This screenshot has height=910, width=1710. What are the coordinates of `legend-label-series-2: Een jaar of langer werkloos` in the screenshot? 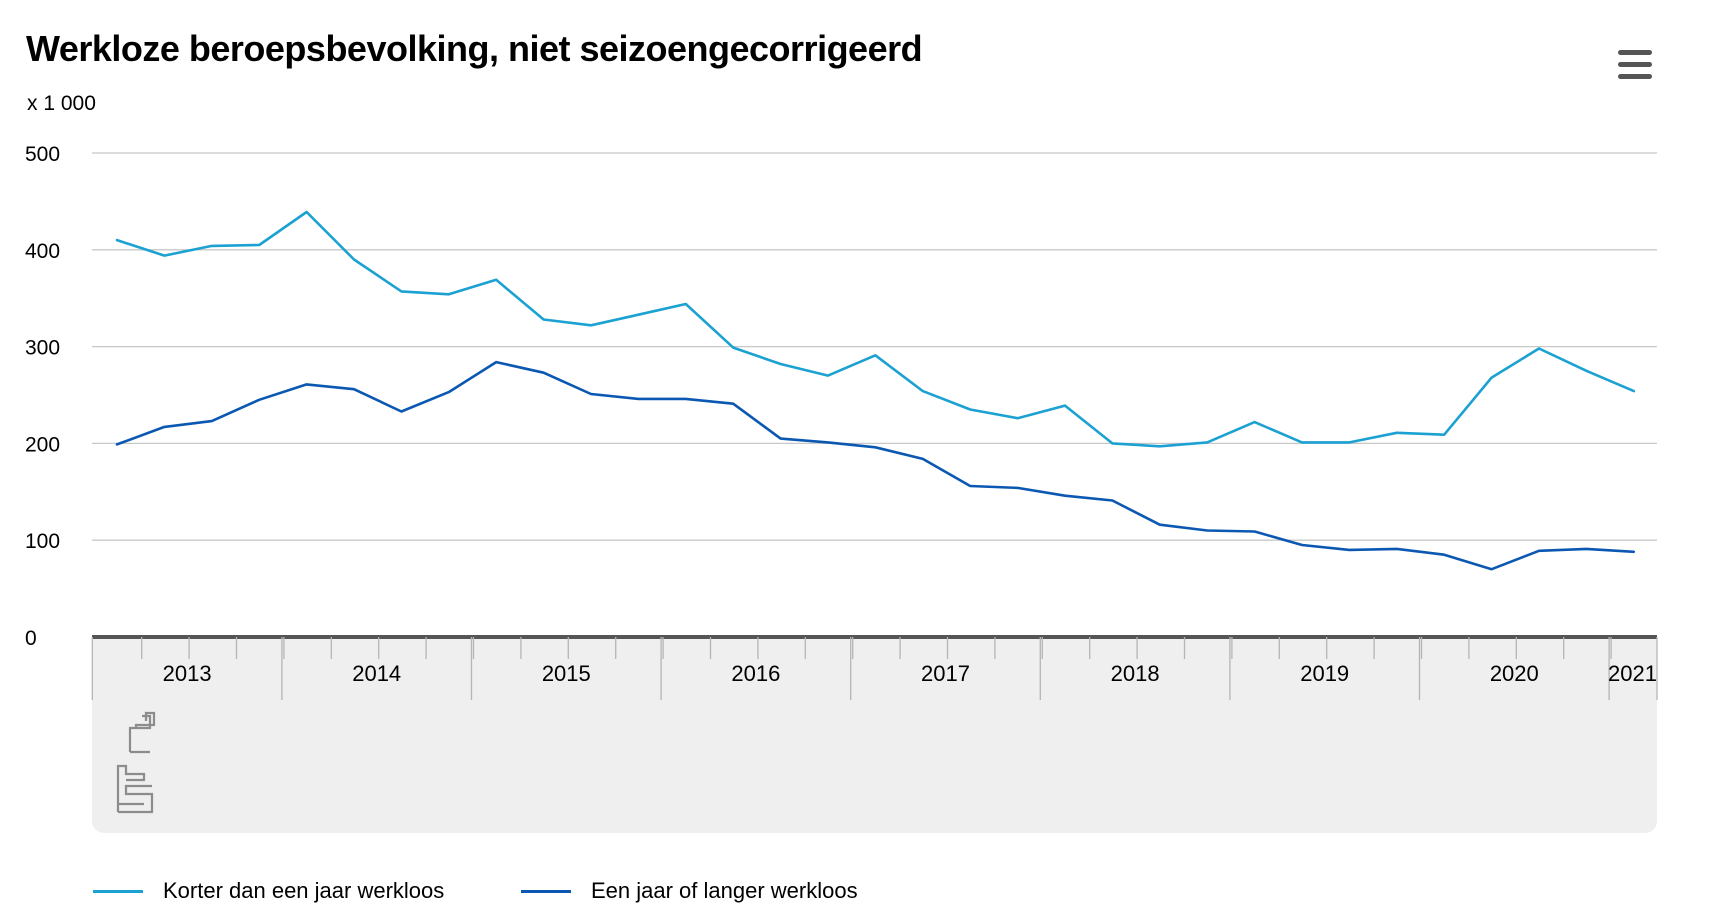 It's located at (724, 890).